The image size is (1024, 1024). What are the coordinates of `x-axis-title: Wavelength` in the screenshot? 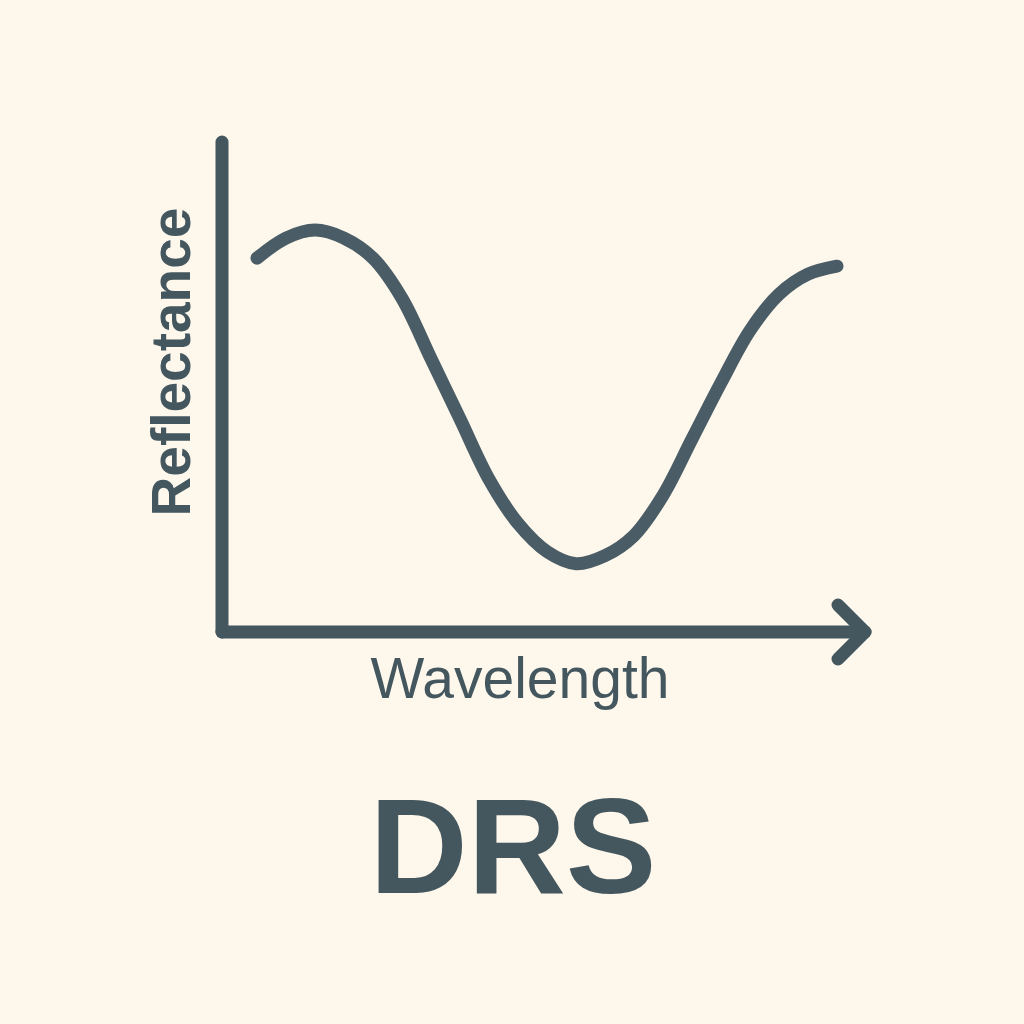 It's located at (520, 678).